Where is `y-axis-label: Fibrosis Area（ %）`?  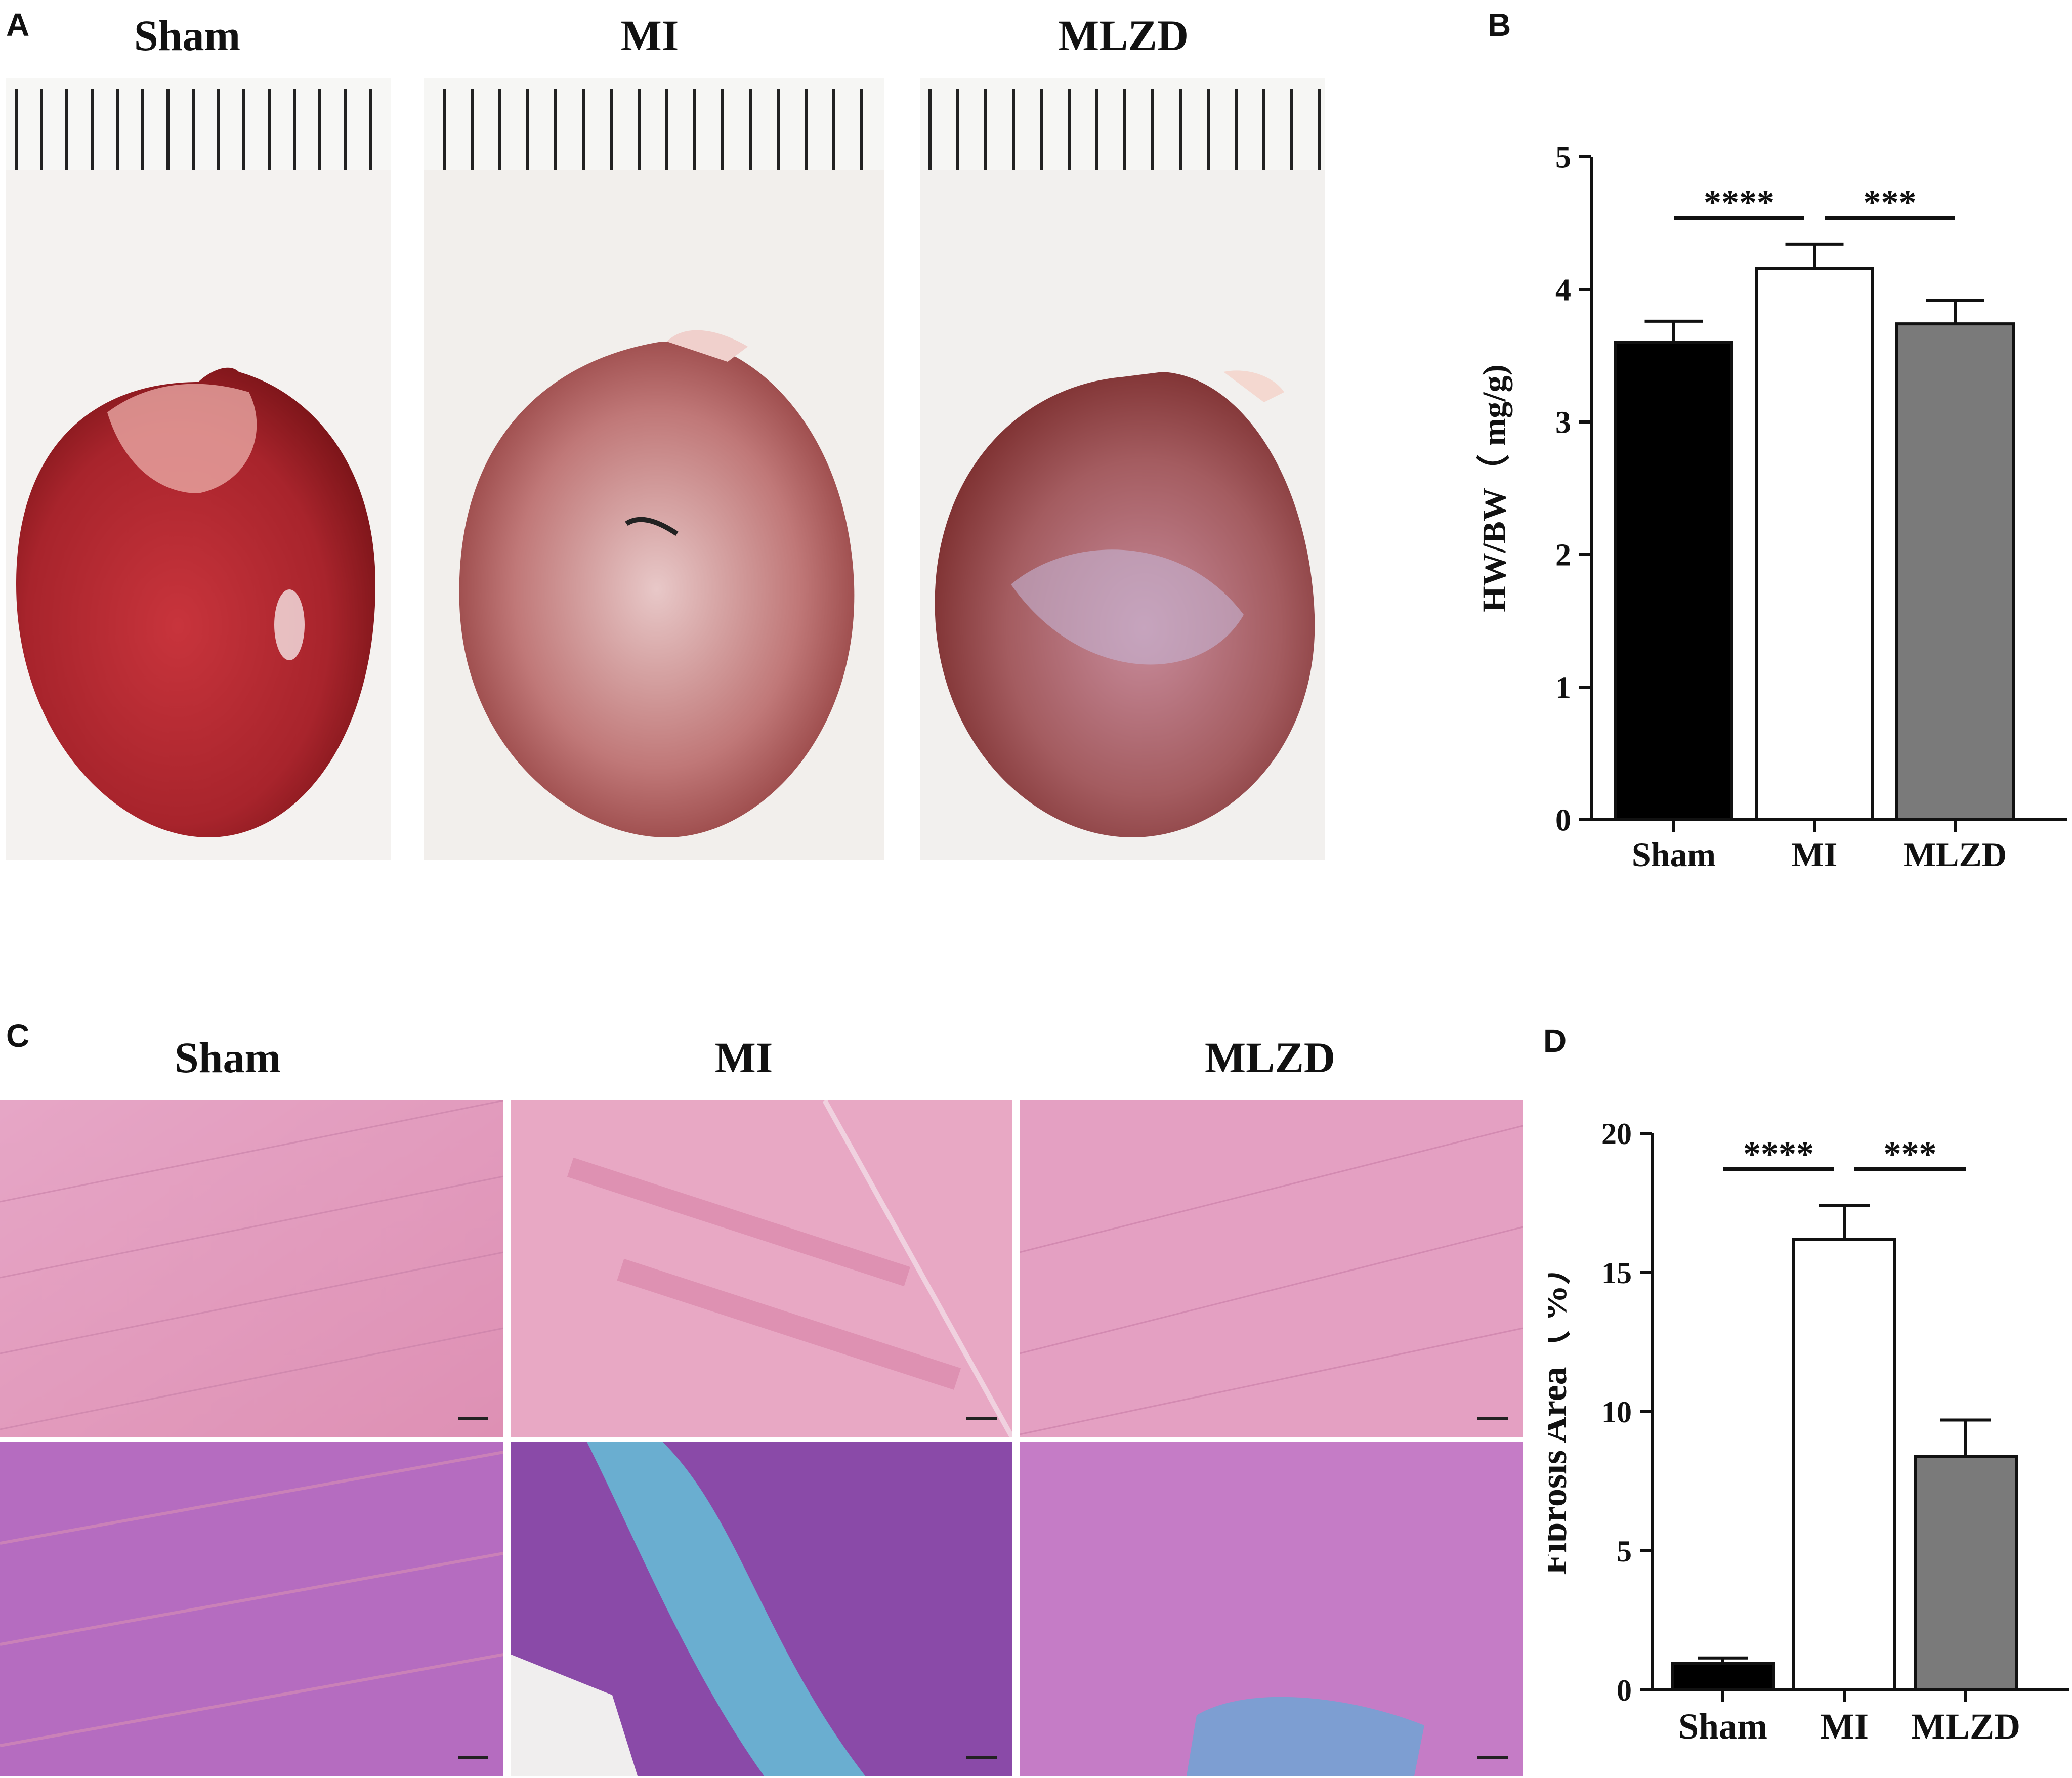
y-axis-label: Fibrosis Area（ %） is located at coordinates (1561, 1411).